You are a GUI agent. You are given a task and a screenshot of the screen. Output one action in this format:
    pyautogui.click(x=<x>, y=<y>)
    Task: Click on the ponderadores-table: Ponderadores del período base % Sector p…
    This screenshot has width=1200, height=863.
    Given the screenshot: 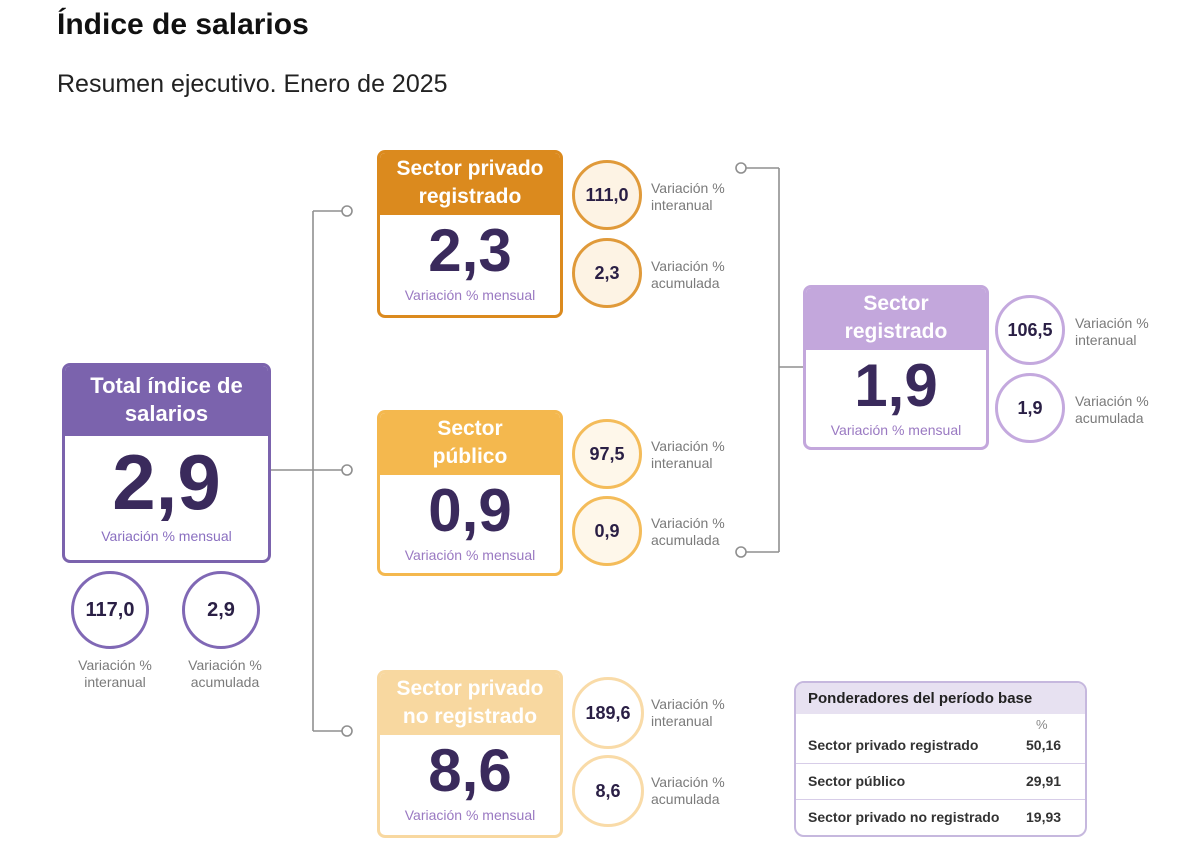 What is the action you would take?
    pyautogui.click(x=940, y=759)
    